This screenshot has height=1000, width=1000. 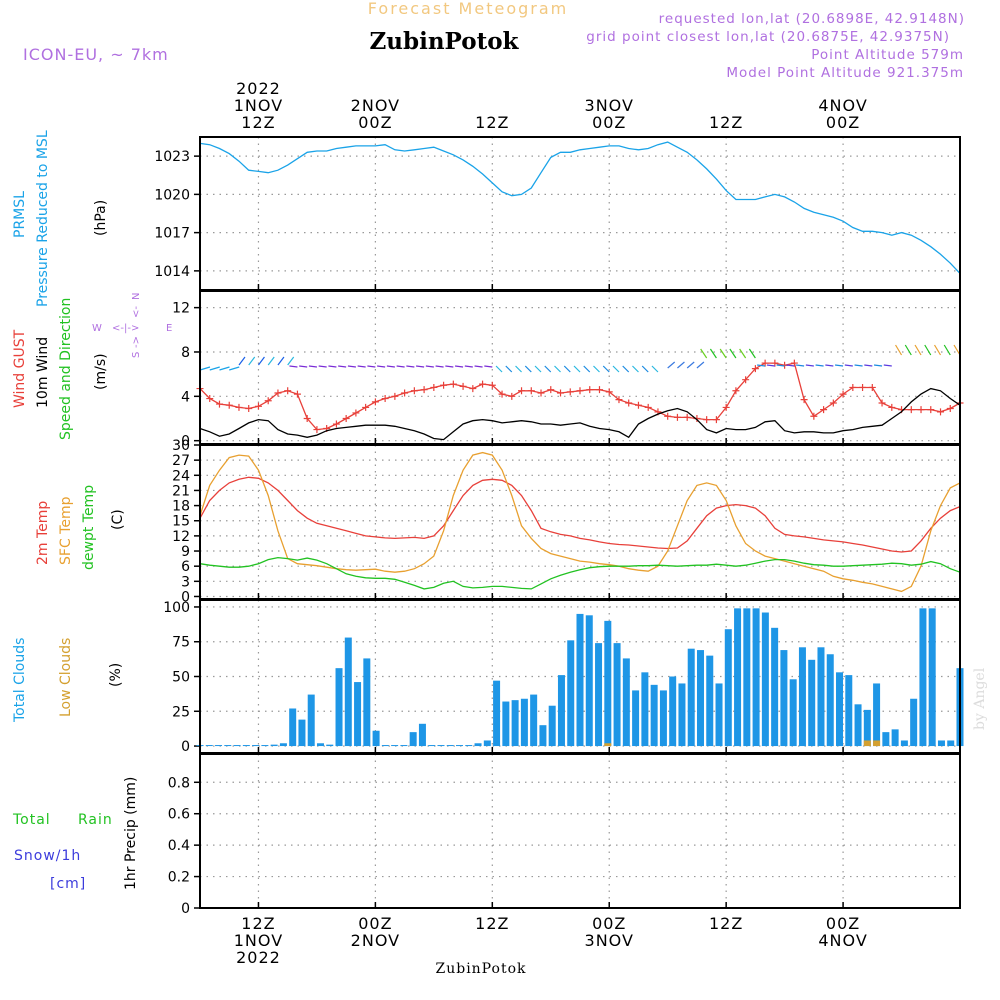 I want to click on sfc-temp-line, so click(x=580, y=522).